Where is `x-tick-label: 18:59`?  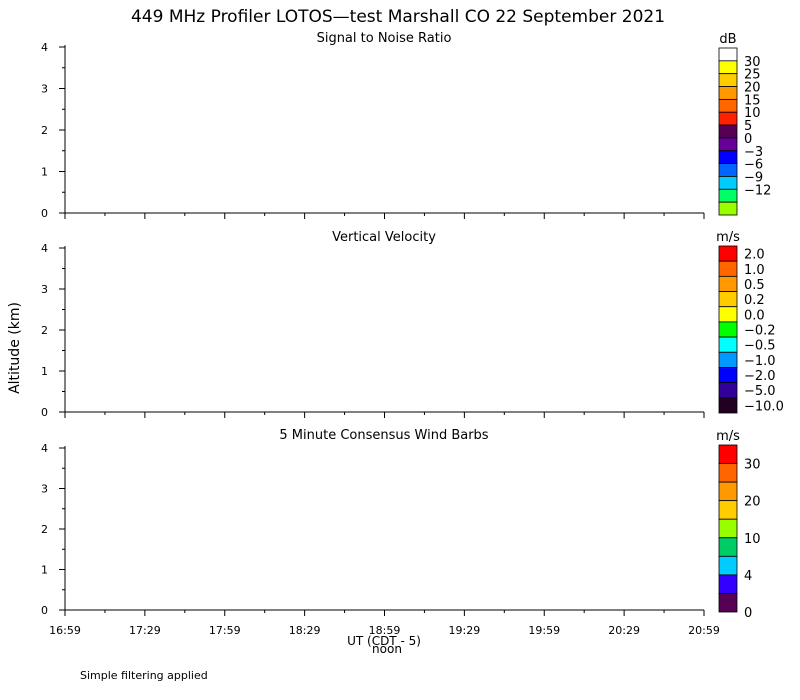 x-tick-label: 18:59 is located at coordinates (385, 630).